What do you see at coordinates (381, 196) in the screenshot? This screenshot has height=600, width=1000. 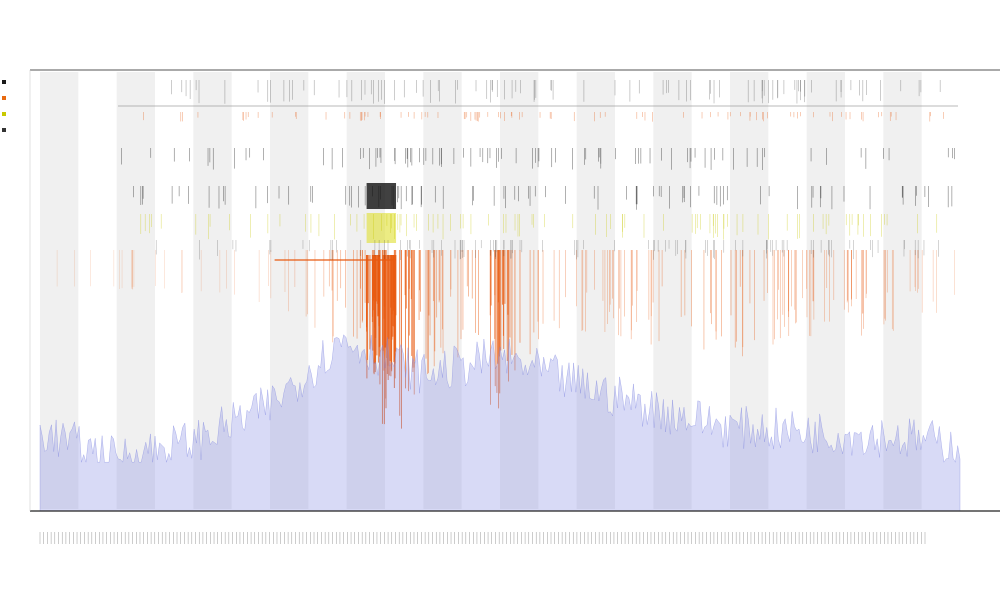 I see `event-block-black` at bounding box center [381, 196].